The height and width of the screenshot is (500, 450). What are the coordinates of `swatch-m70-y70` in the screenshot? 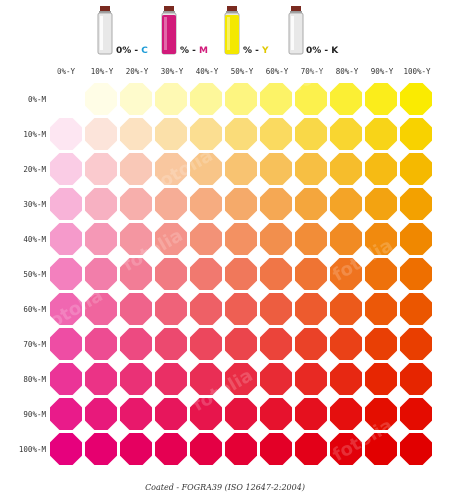 It's located at (311, 344).